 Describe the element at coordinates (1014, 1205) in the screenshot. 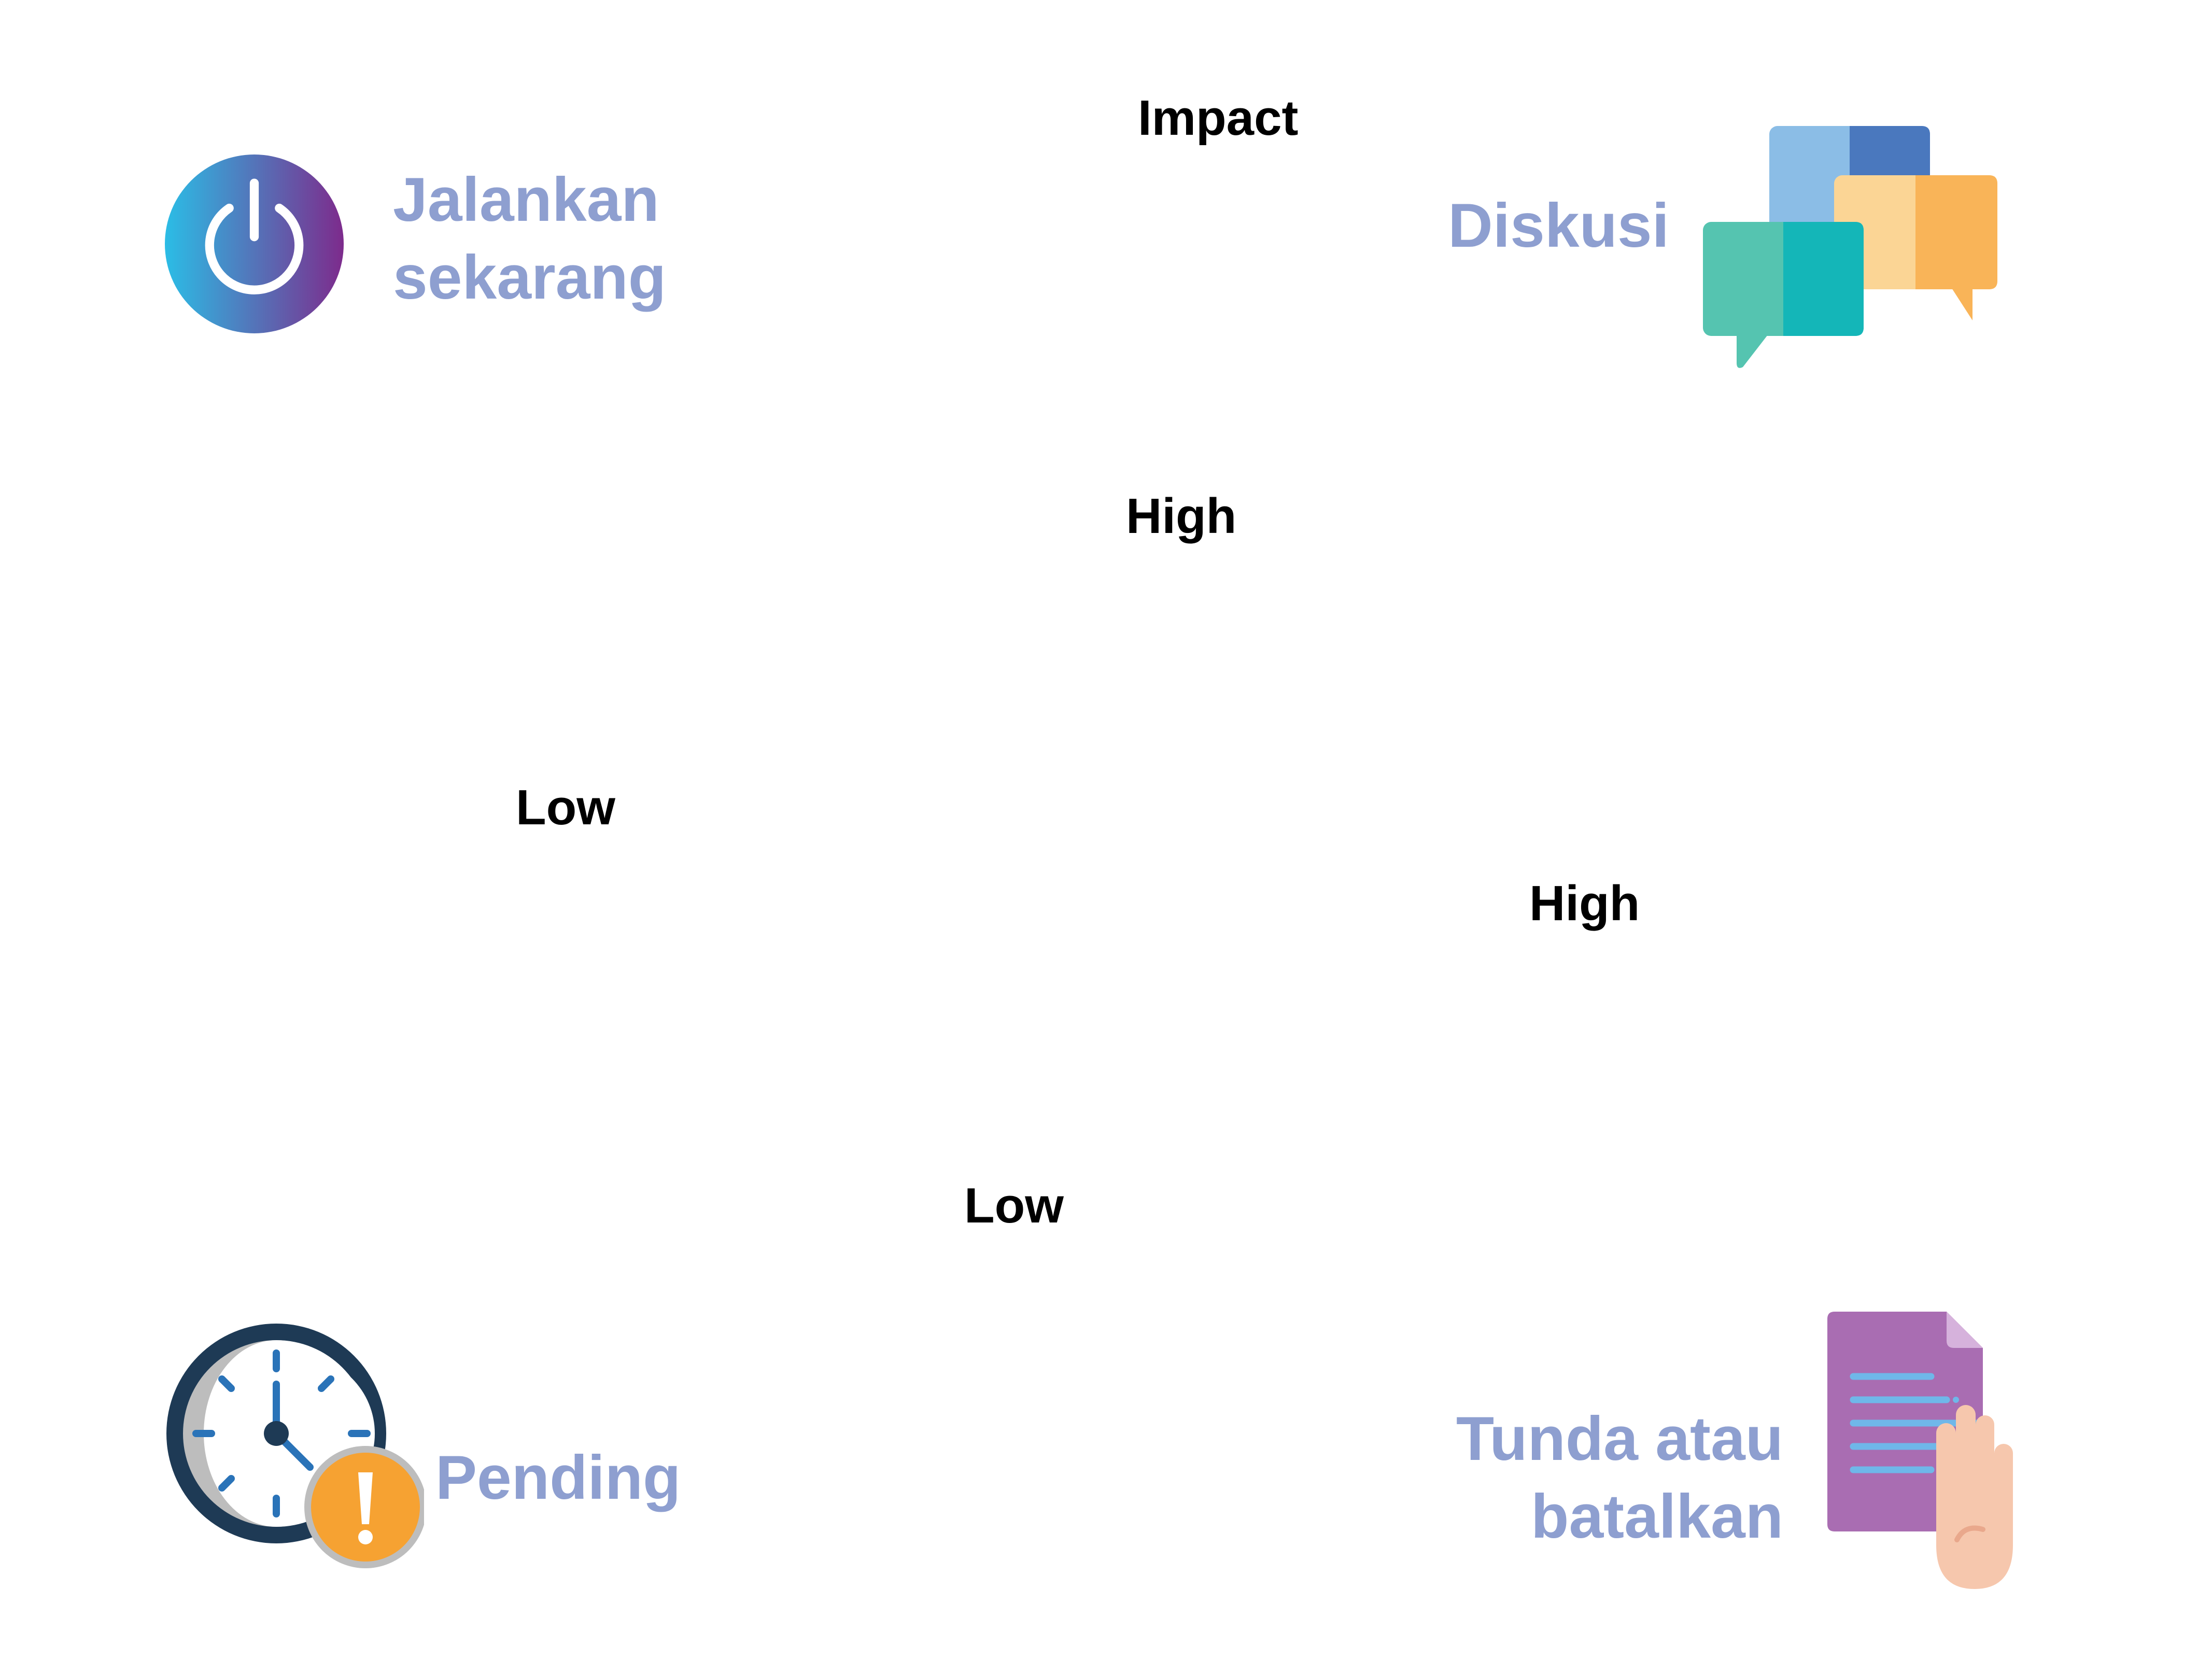

I see `vertical-axis-low-label: Low` at that location.